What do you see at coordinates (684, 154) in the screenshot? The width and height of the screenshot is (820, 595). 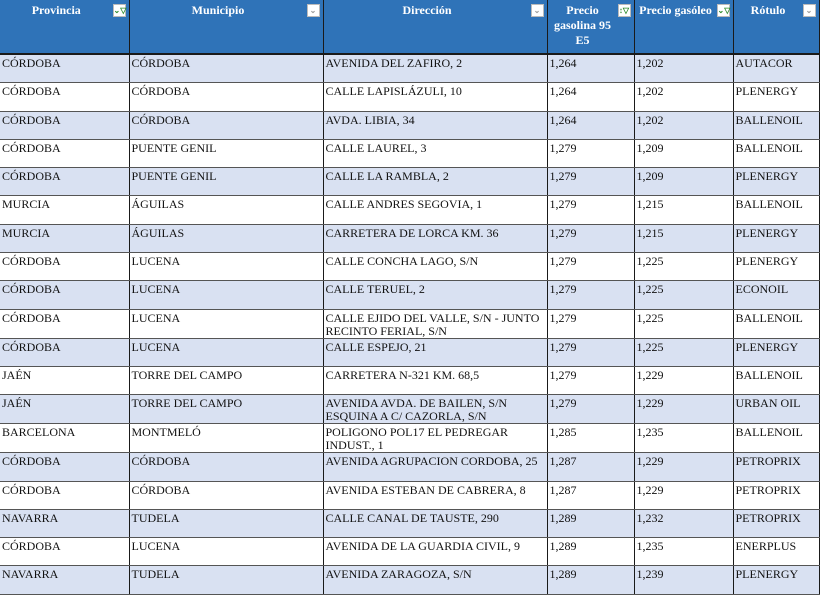 I see `cell-precio-gasoleo: 1,209` at bounding box center [684, 154].